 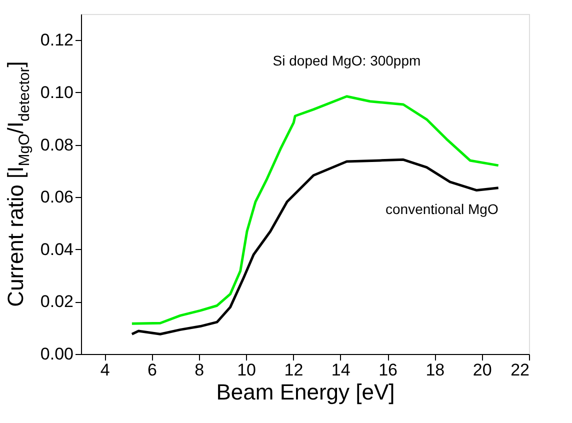 I want to click on x-tick-label: 22, so click(x=520, y=370).